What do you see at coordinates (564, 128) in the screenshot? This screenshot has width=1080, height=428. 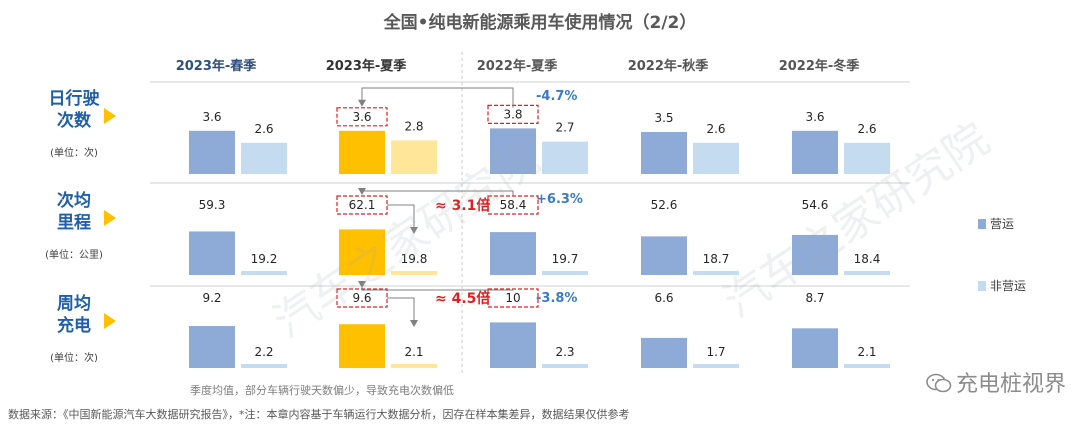 I see `value-label-non-operating: 2.7` at bounding box center [564, 128].